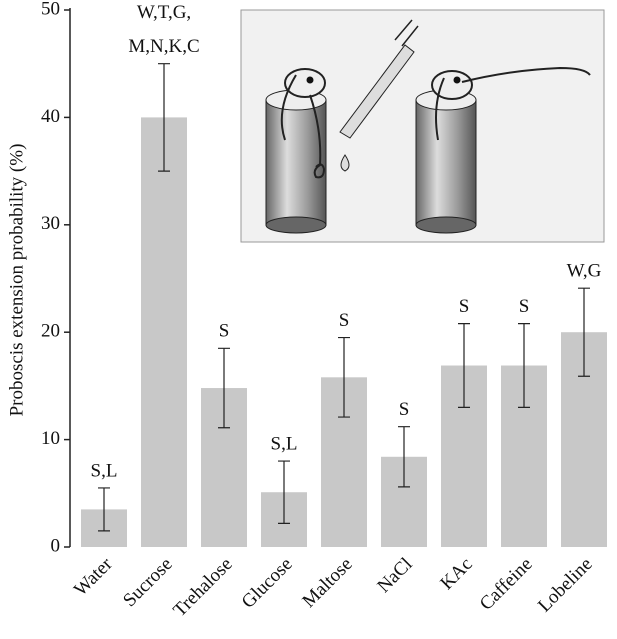  What do you see at coordinates (50, 438) in the screenshot?
I see `y-tick-label: 10` at bounding box center [50, 438].